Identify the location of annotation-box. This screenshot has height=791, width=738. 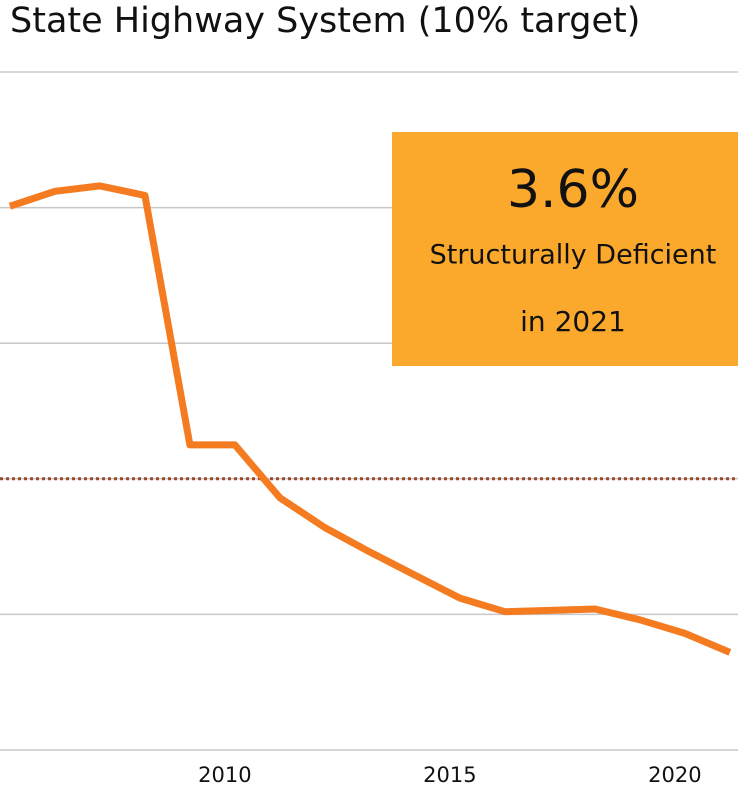
(565, 249).